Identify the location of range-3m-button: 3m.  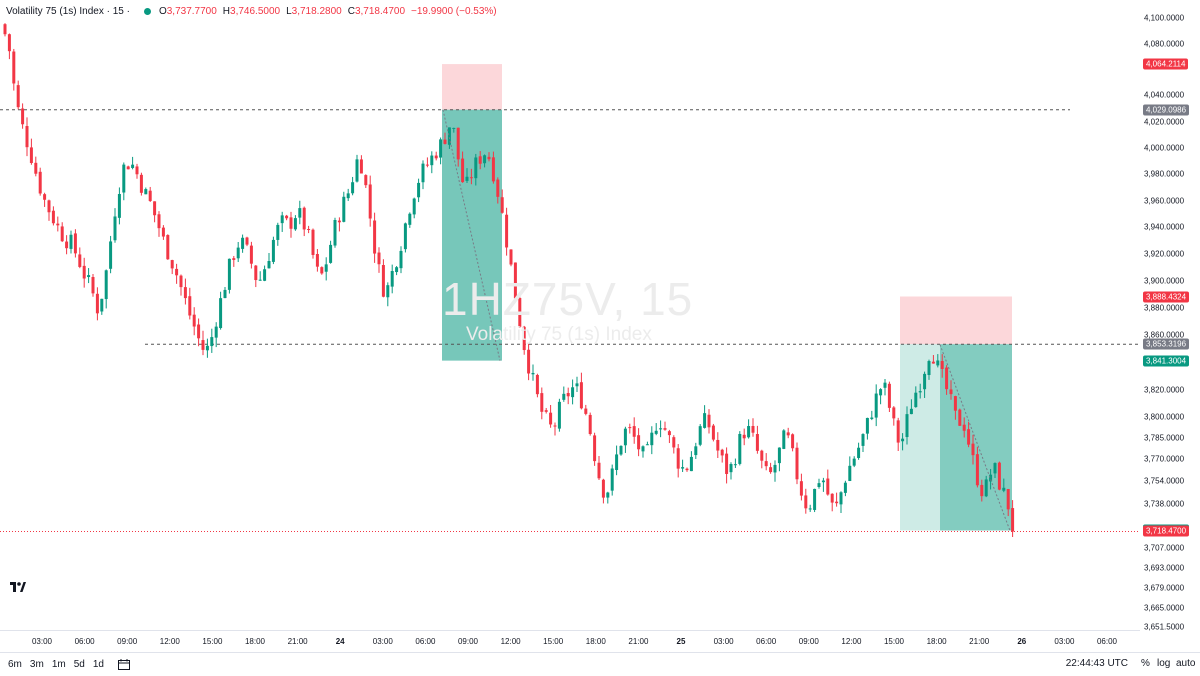
(36, 664).